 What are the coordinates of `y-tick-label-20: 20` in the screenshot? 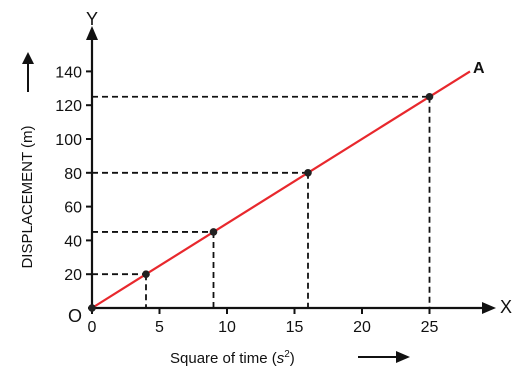 It's located at (73, 275).